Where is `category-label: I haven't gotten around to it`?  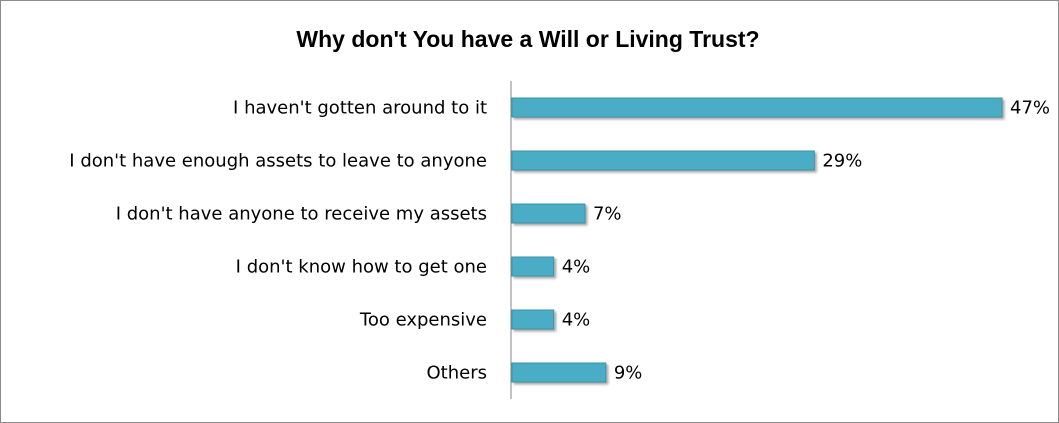
category-label: I haven't gotten around to it is located at coordinates (360, 108).